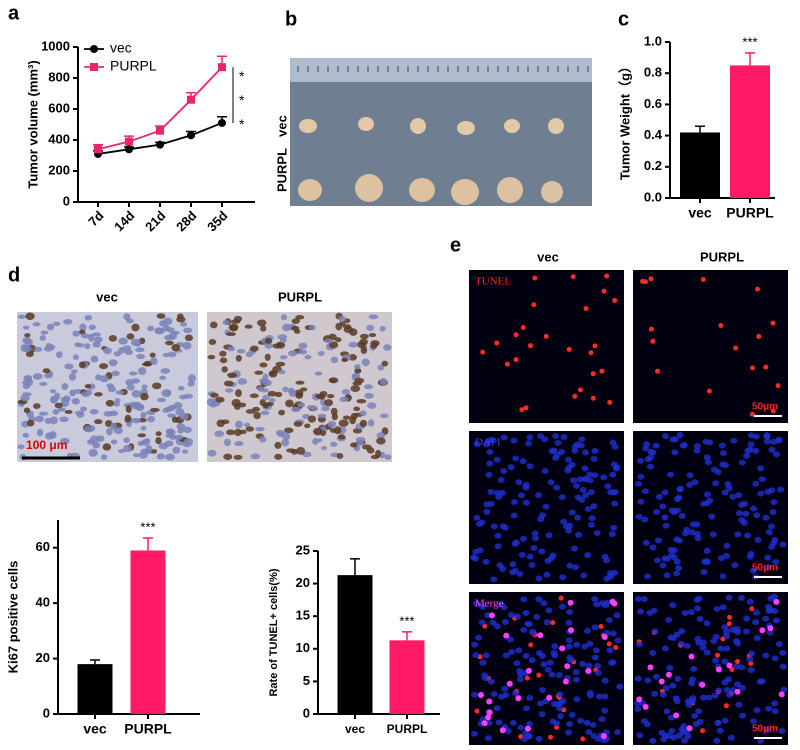 Image resolution: width=800 pixels, height=750 pixels. Describe the element at coordinates (186, 221) in the screenshot. I see `x-tick-label: 28d` at that location.